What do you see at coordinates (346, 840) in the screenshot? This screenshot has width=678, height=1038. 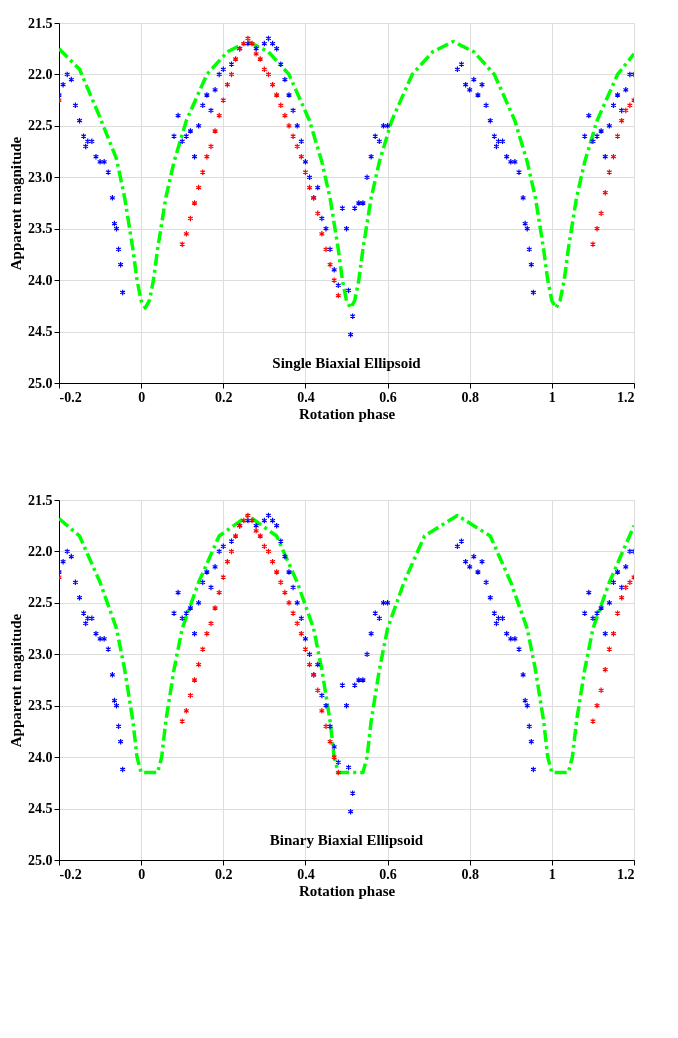 I see `annotation: Binary Biaxial Ellipsoid` at bounding box center [346, 840].